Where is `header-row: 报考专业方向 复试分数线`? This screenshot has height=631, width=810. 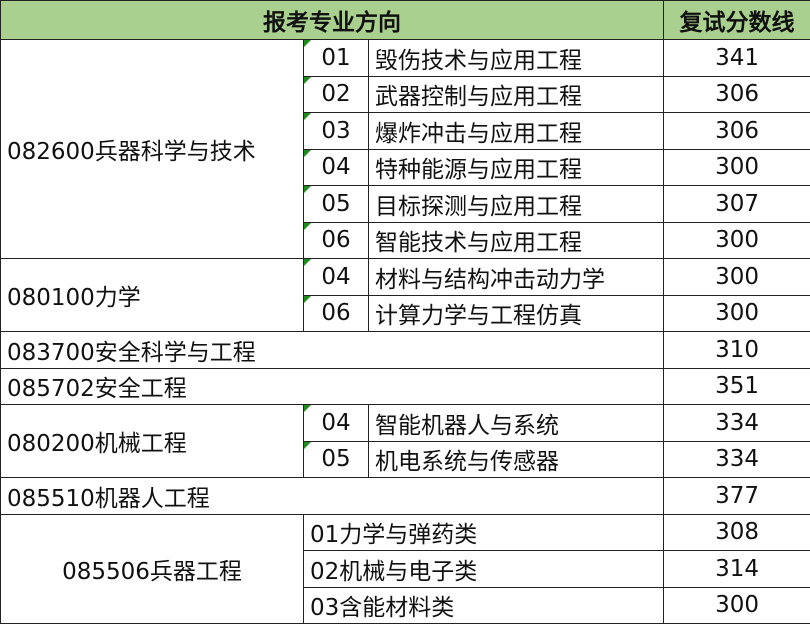 header-row: 报考专业方向 复试分数线 is located at coordinates (405, 20).